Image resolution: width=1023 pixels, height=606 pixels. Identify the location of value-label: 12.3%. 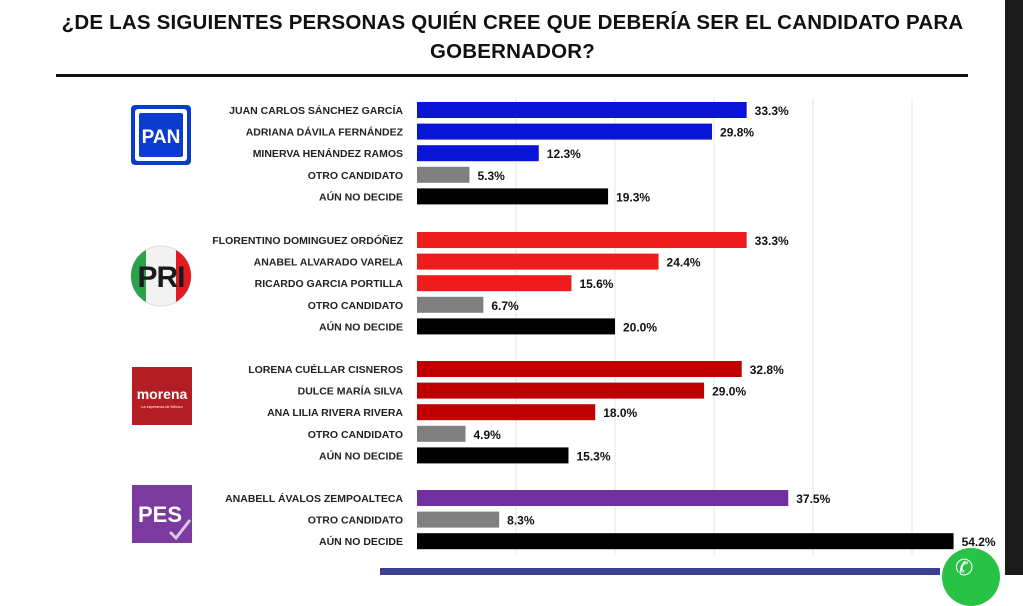
(564, 154).